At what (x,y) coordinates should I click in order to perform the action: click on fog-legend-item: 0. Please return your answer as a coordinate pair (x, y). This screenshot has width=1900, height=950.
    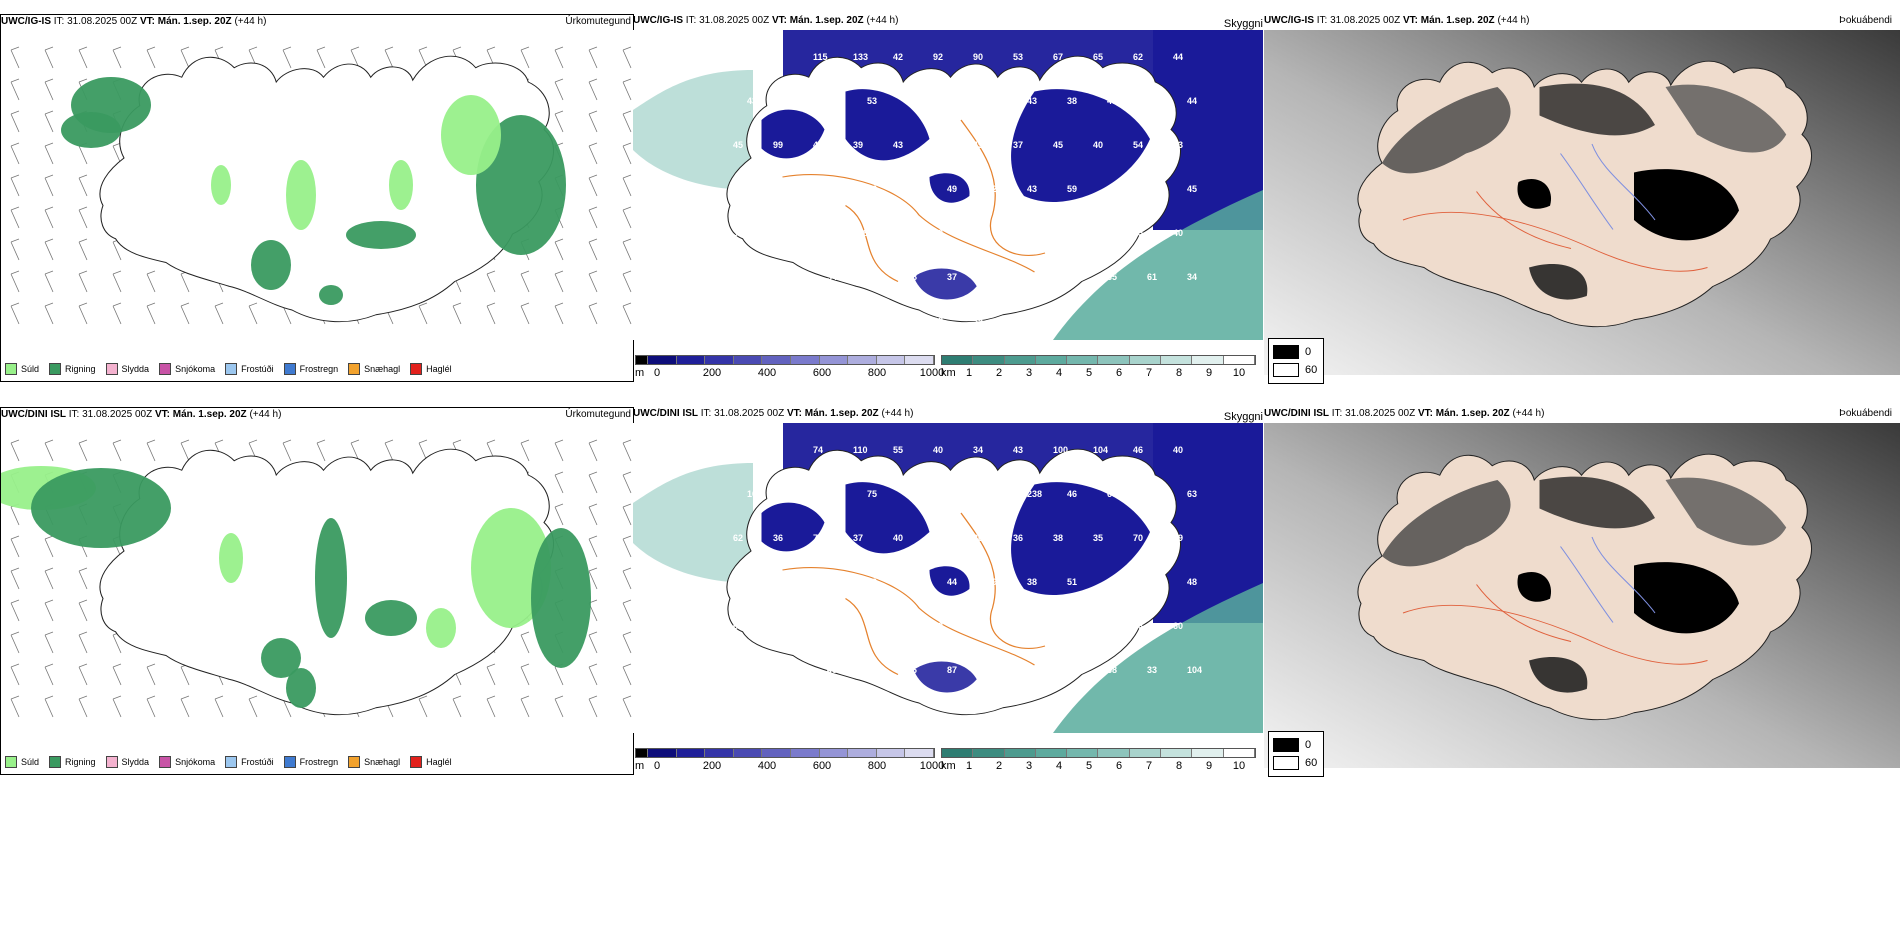
    Looking at the image, I should click on (1295, 745).